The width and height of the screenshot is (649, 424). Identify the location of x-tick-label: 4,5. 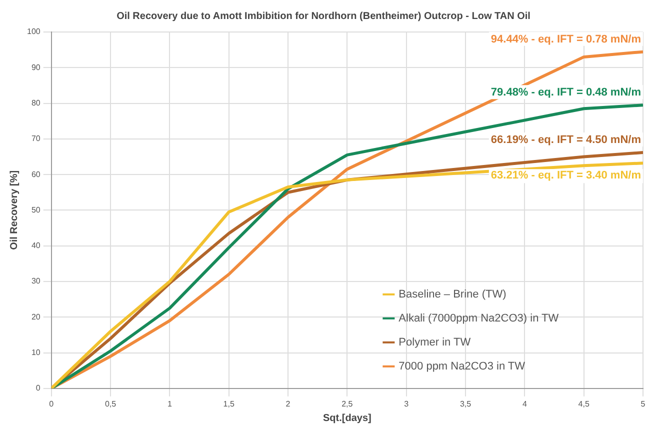
(584, 403).